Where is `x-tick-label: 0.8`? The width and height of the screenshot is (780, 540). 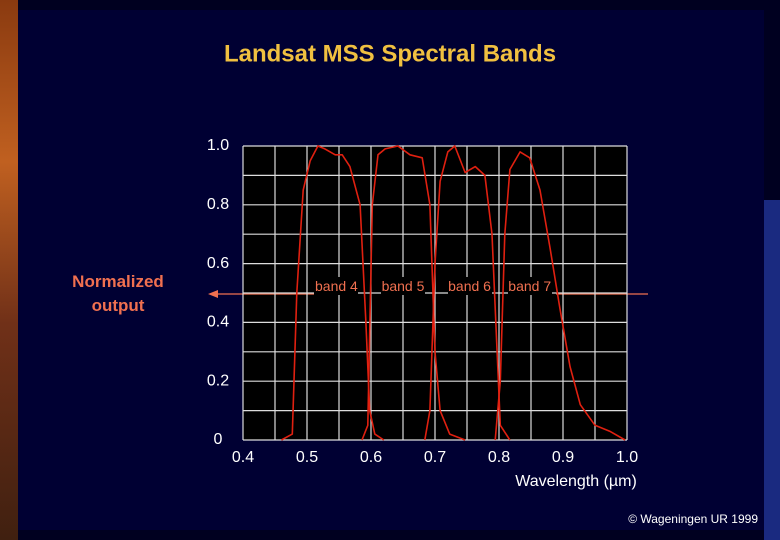
x-tick-label: 0.8 is located at coordinates (499, 457).